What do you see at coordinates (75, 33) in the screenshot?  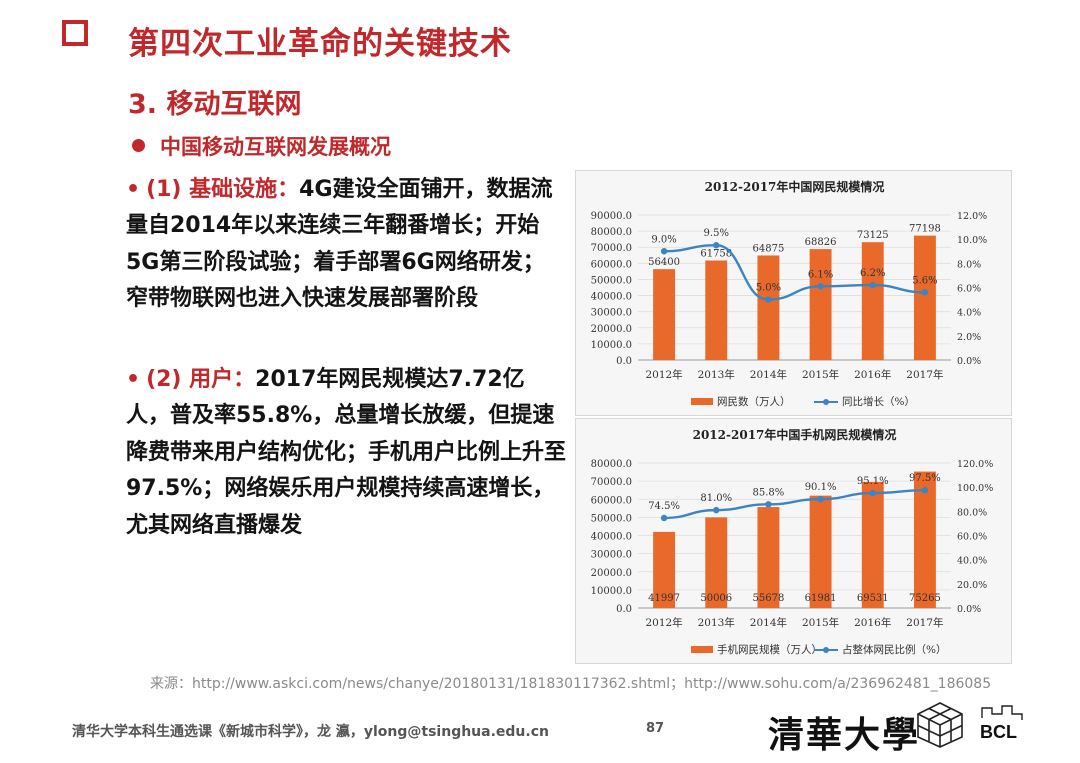 I see `title-square-icon` at bounding box center [75, 33].